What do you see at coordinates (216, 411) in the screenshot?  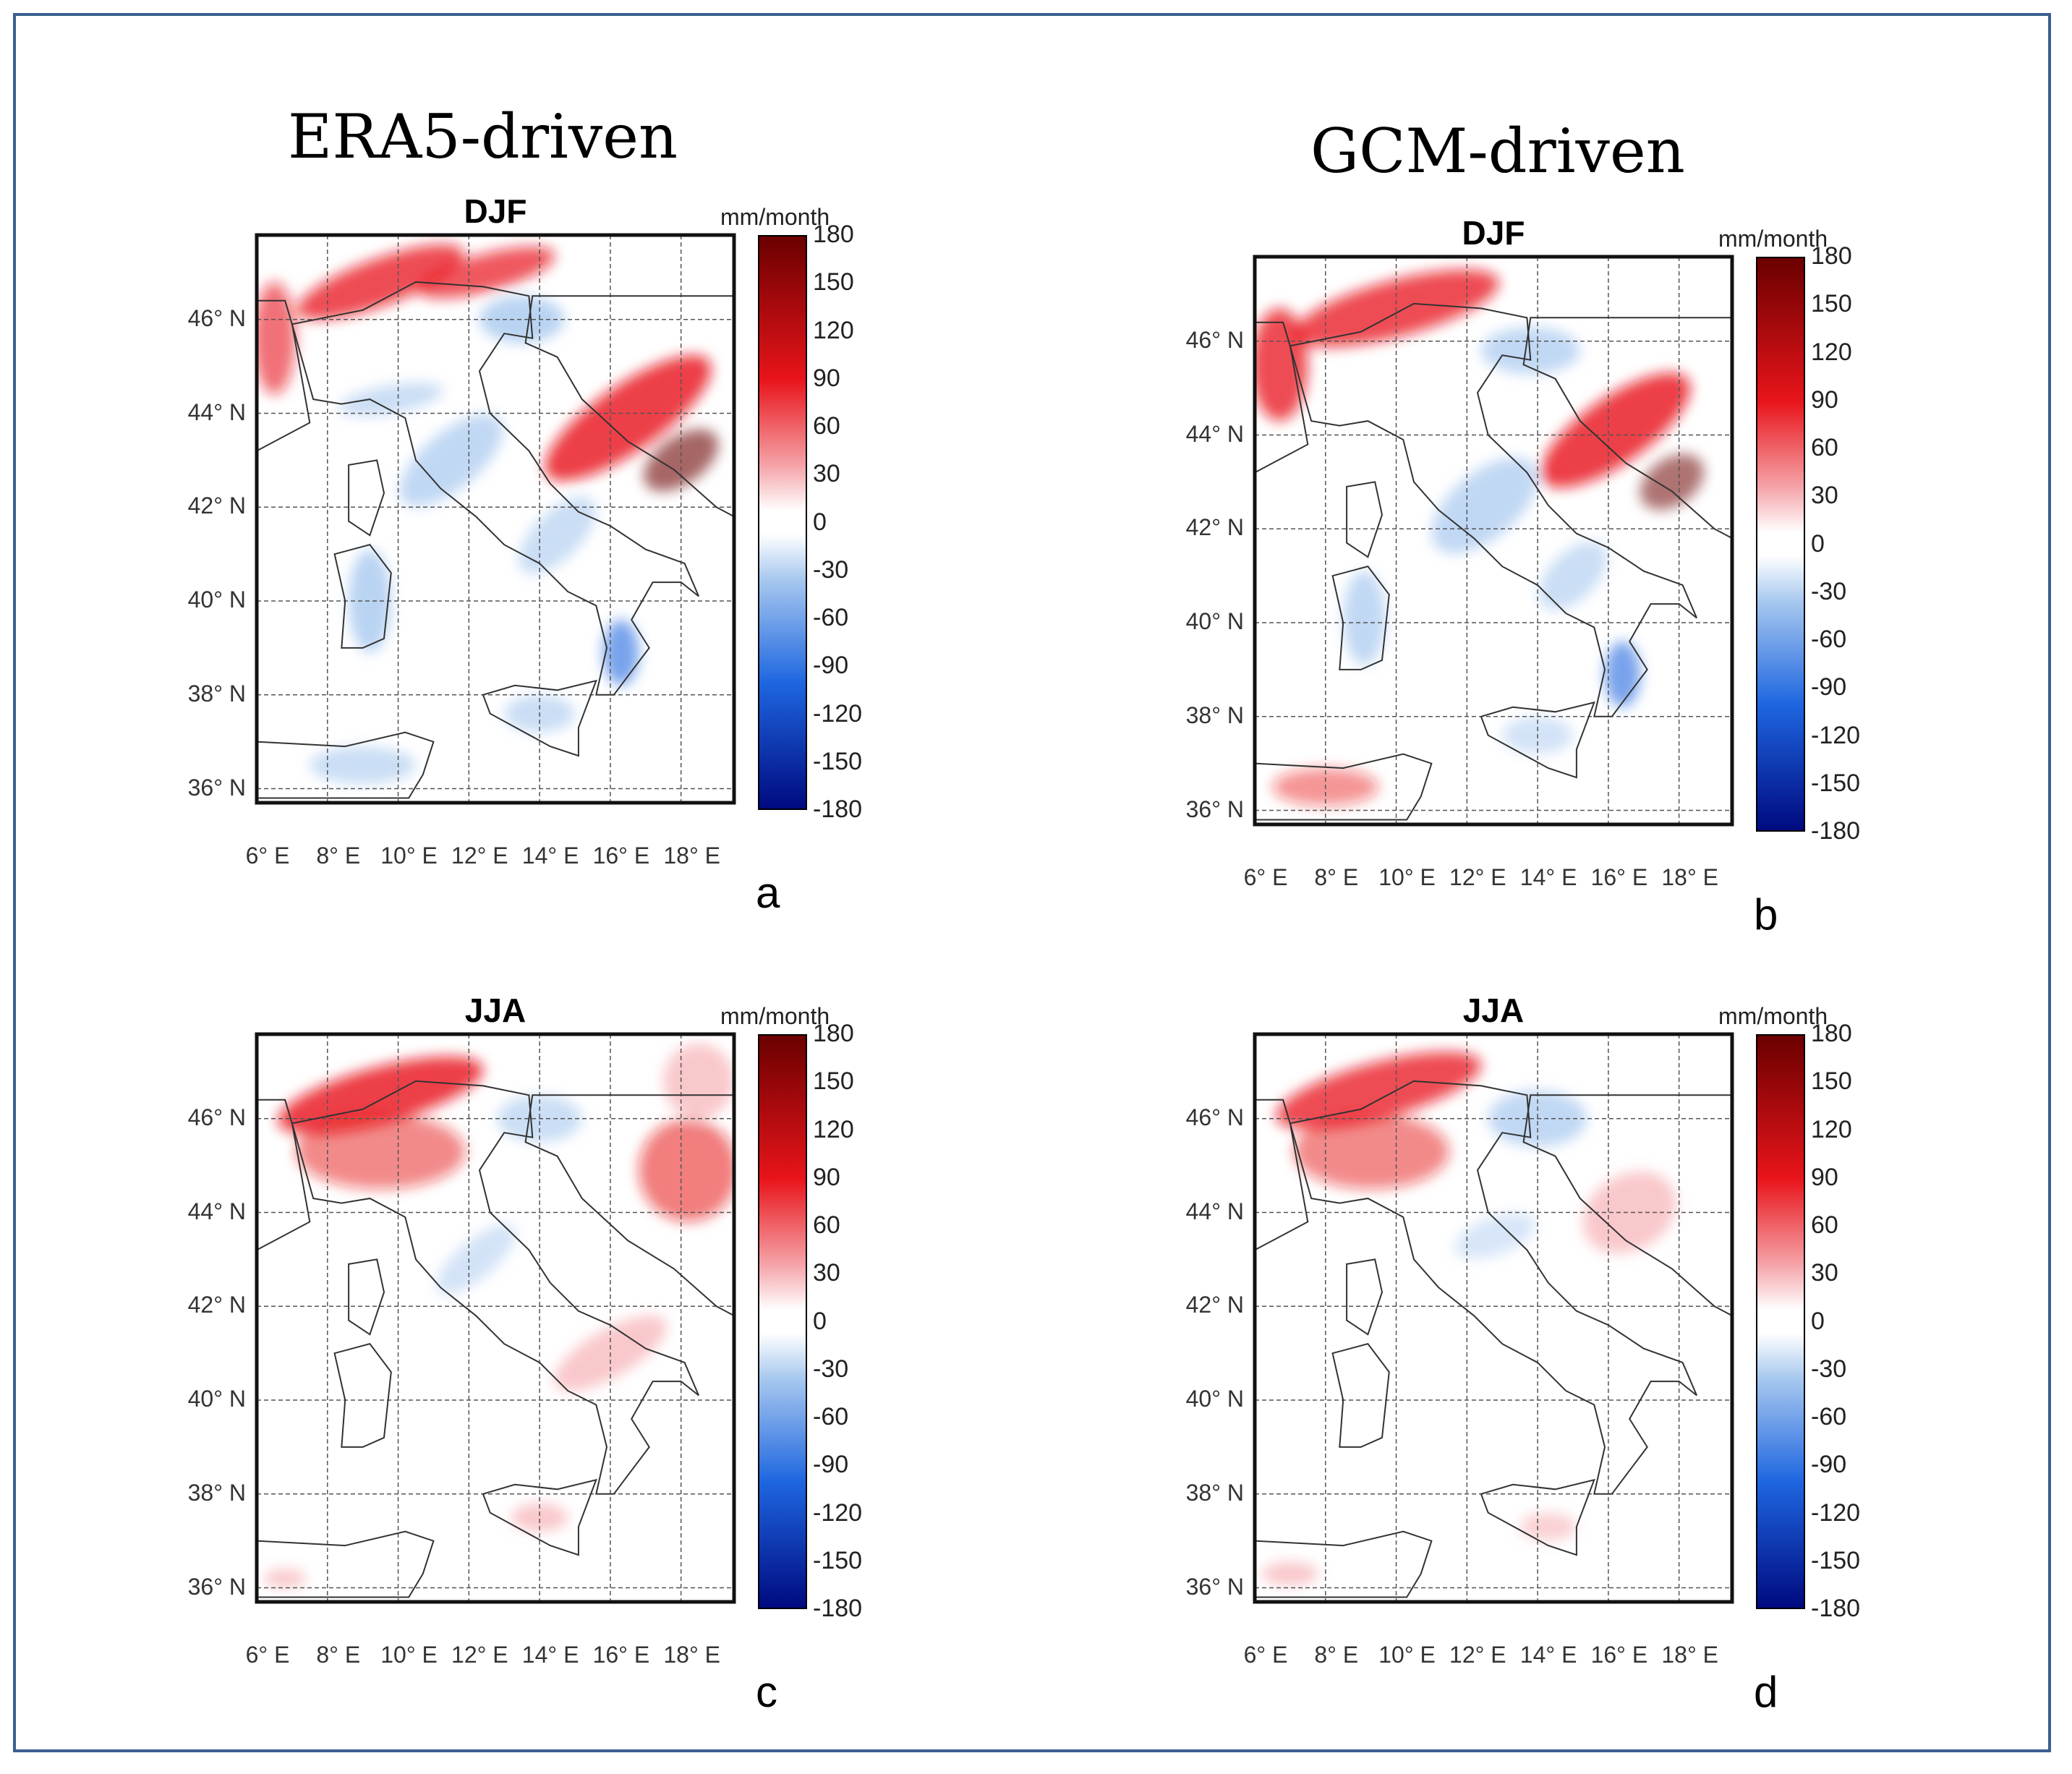 I see `latitude-label: 44° N` at bounding box center [216, 411].